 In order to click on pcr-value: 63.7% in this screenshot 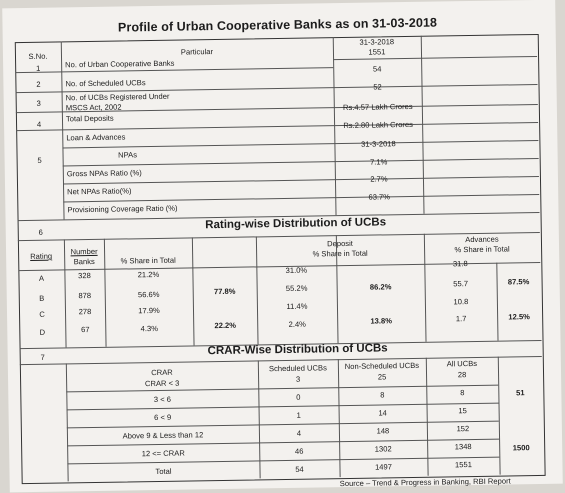, I will do `click(379, 197)`.